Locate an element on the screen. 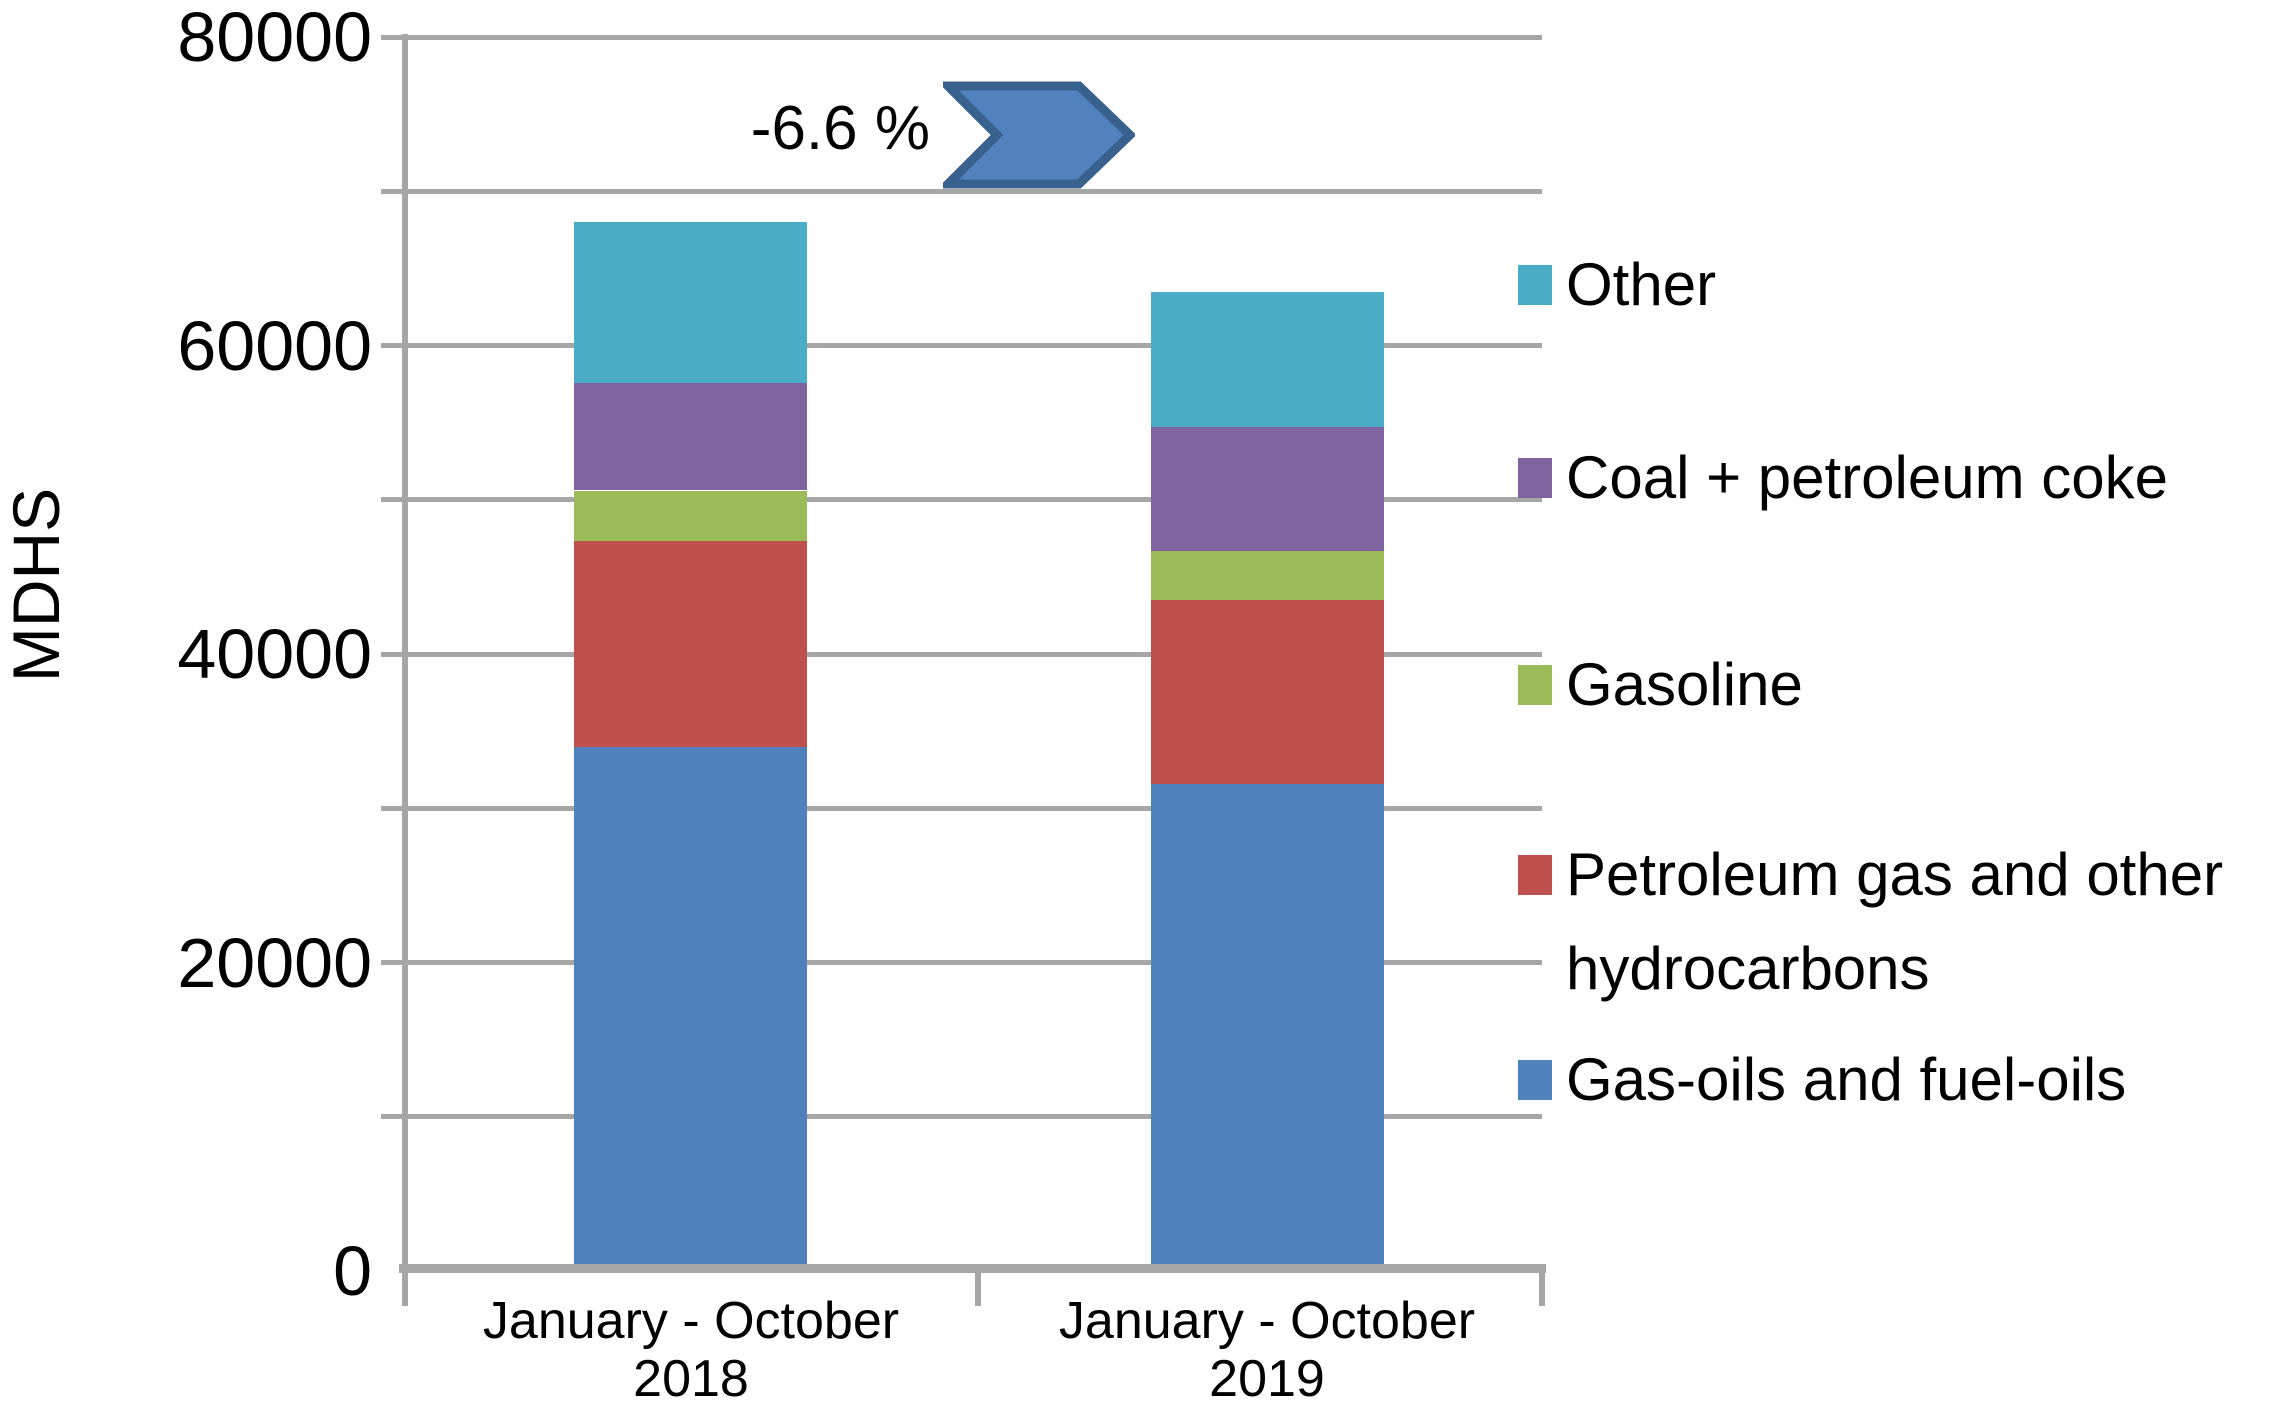 The height and width of the screenshot is (1409, 2278). bar-segment-2019-gasoline is located at coordinates (1267, 575).